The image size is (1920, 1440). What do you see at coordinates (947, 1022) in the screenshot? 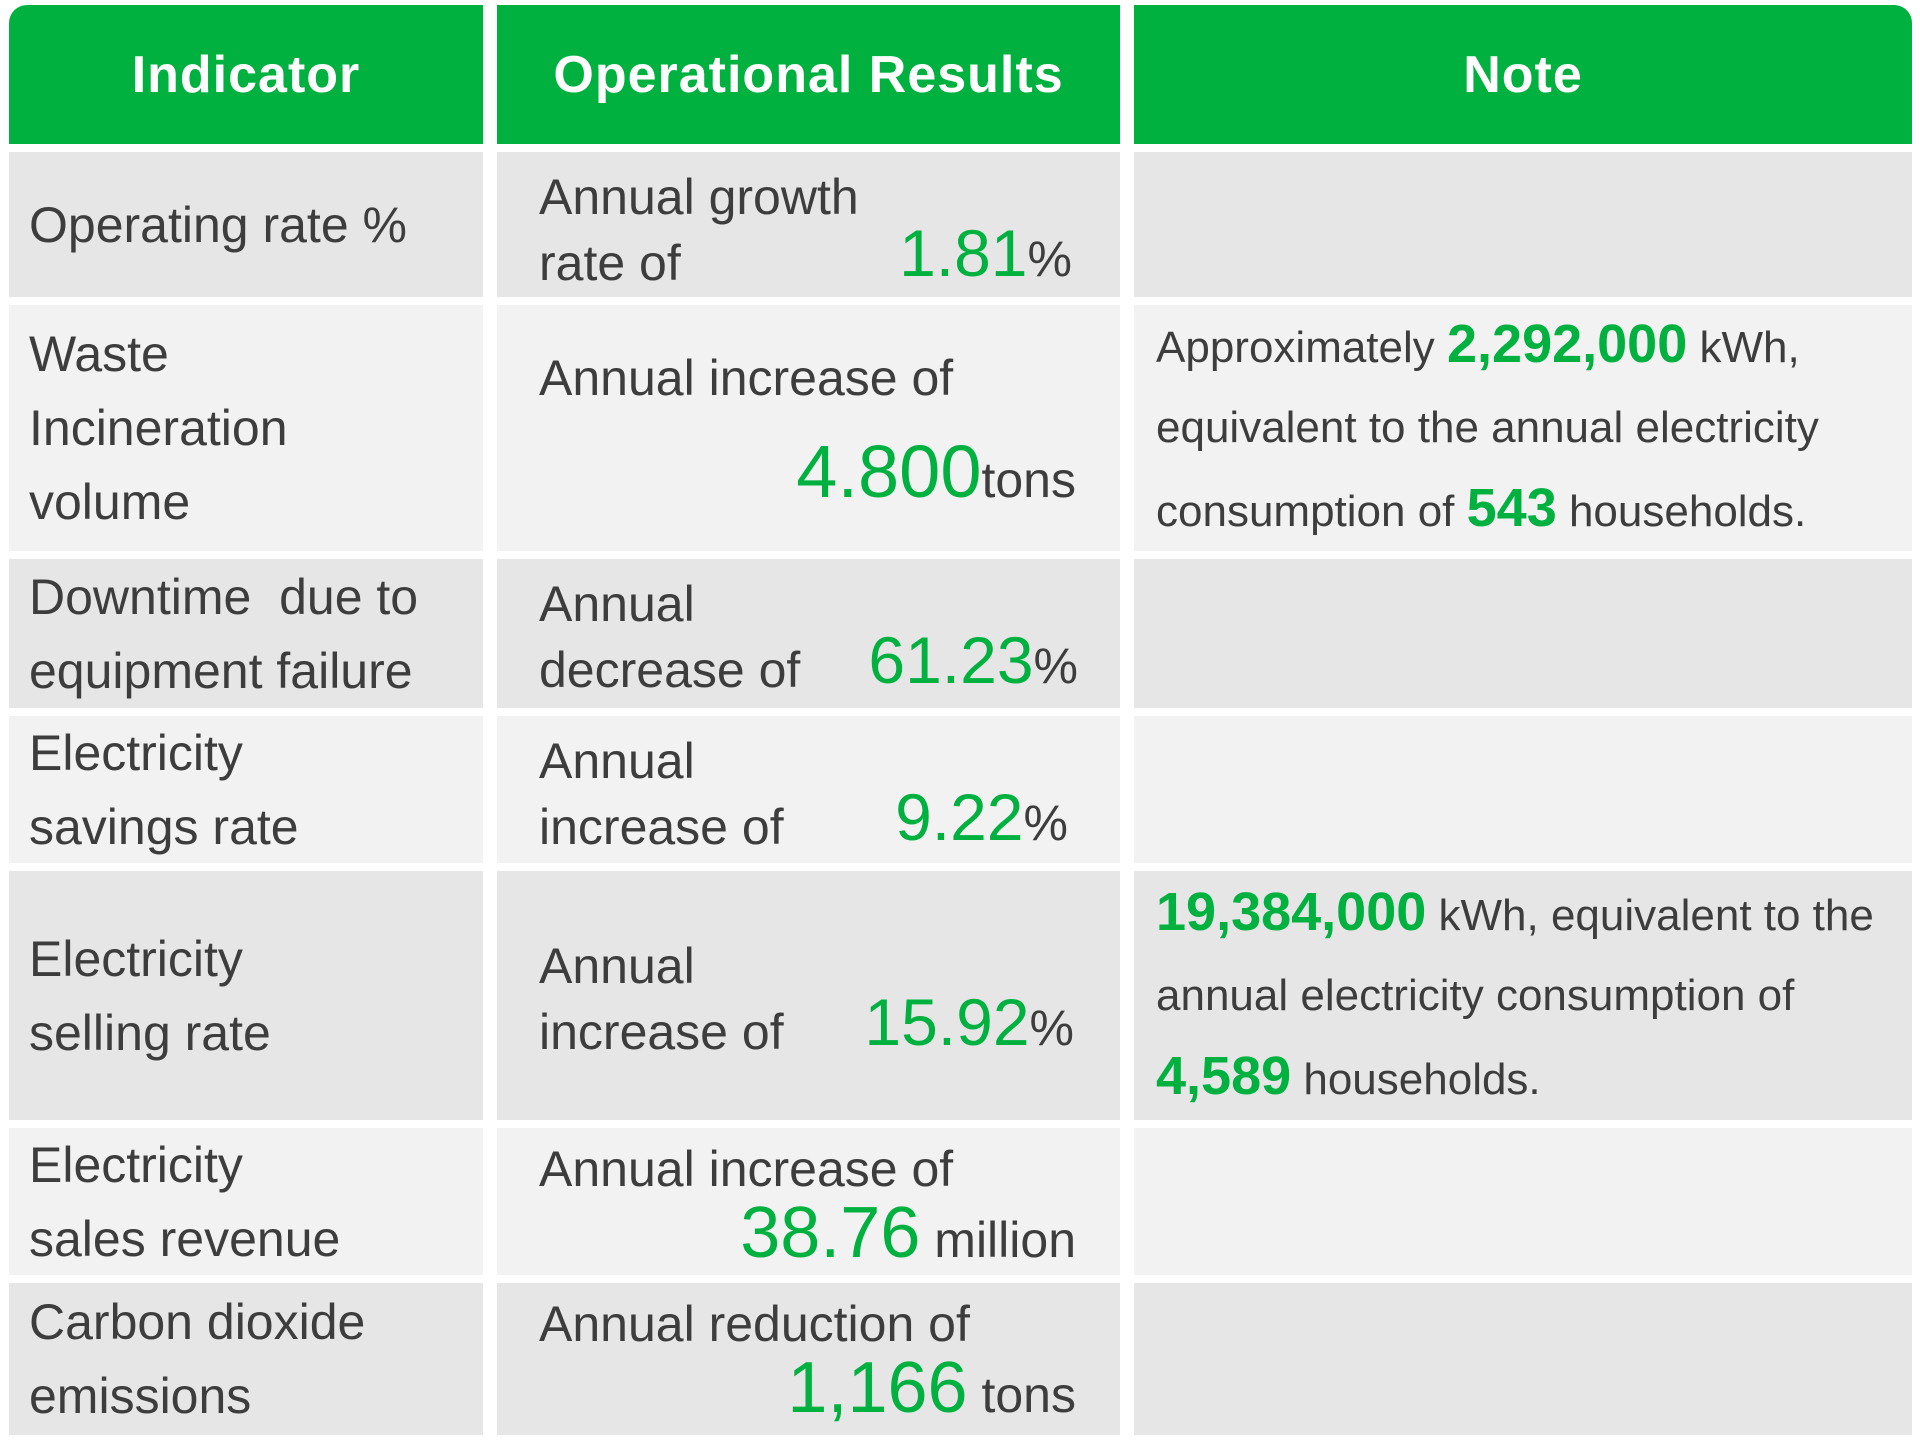
I see `result-value: 15.92` at bounding box center [947, 1022].